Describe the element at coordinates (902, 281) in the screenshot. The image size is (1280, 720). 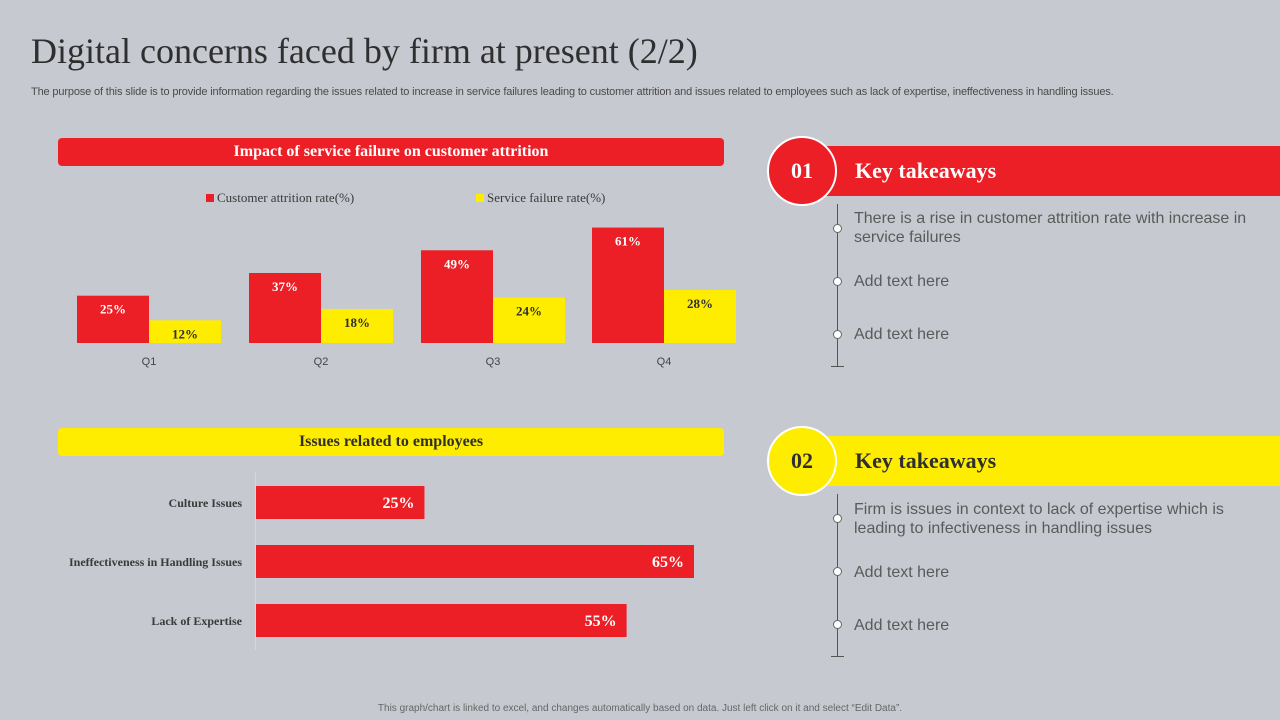
I see `takeaway-1-item-2: Add text here` at that location.